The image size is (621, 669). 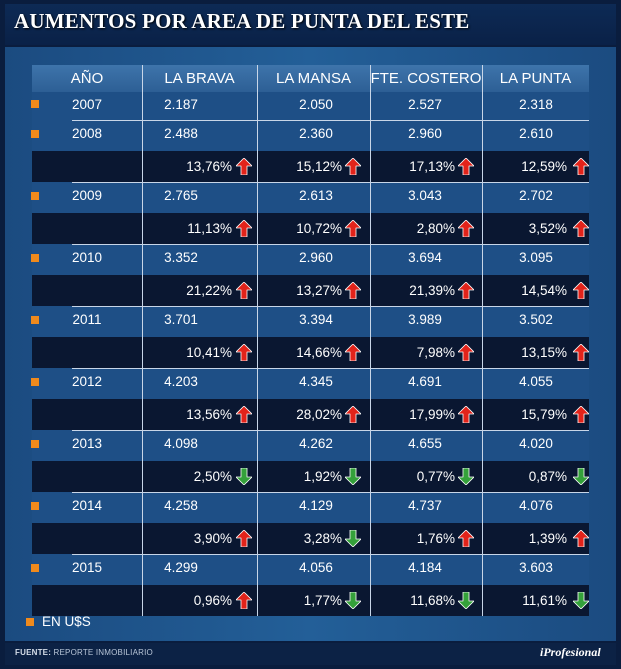 What do you see at coordinates (212, 538) in the screenshot?
I see `change-cell: 3,90%` at bounding box center [212, 538].